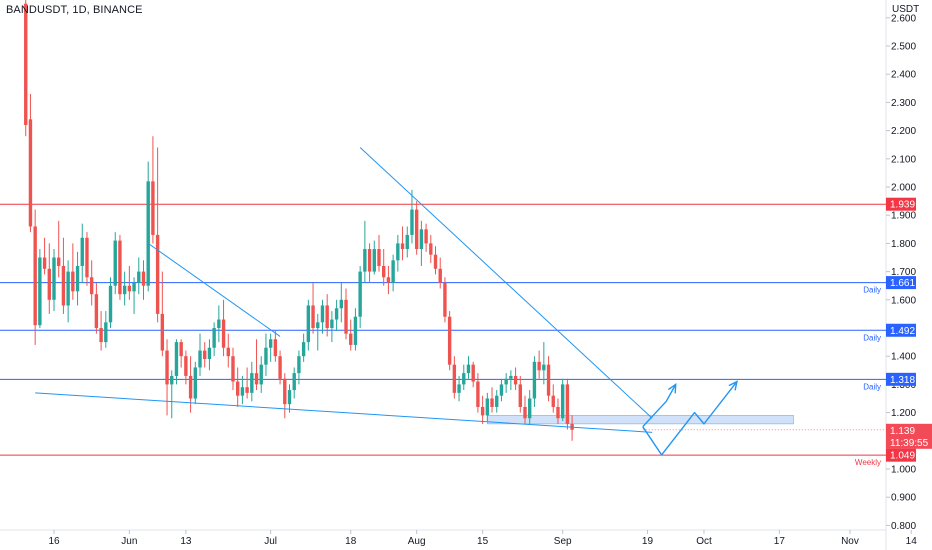 This screenshot has width=932, height=550. I want to click on support-zone-layer, so click(640, 420).